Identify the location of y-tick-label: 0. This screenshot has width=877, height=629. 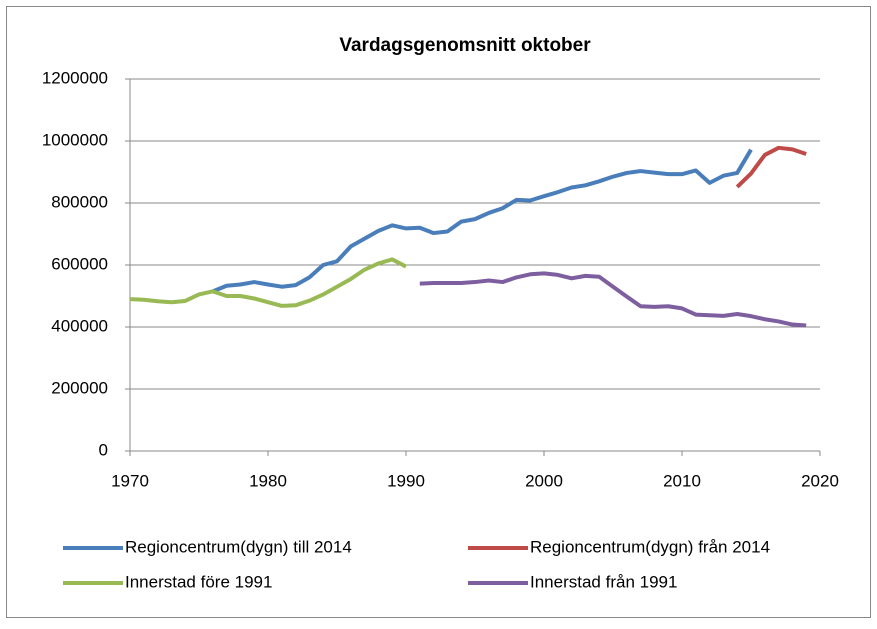
(103, 449).